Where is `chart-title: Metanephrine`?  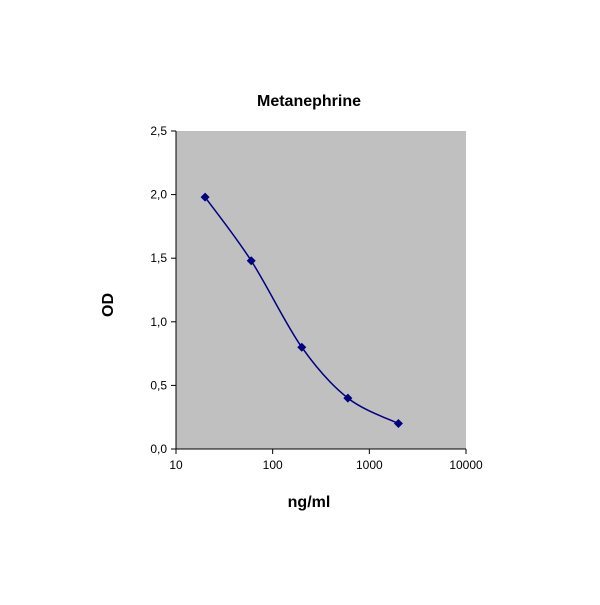
chart-title: Metanephrine is located at coordinates (309, 101).